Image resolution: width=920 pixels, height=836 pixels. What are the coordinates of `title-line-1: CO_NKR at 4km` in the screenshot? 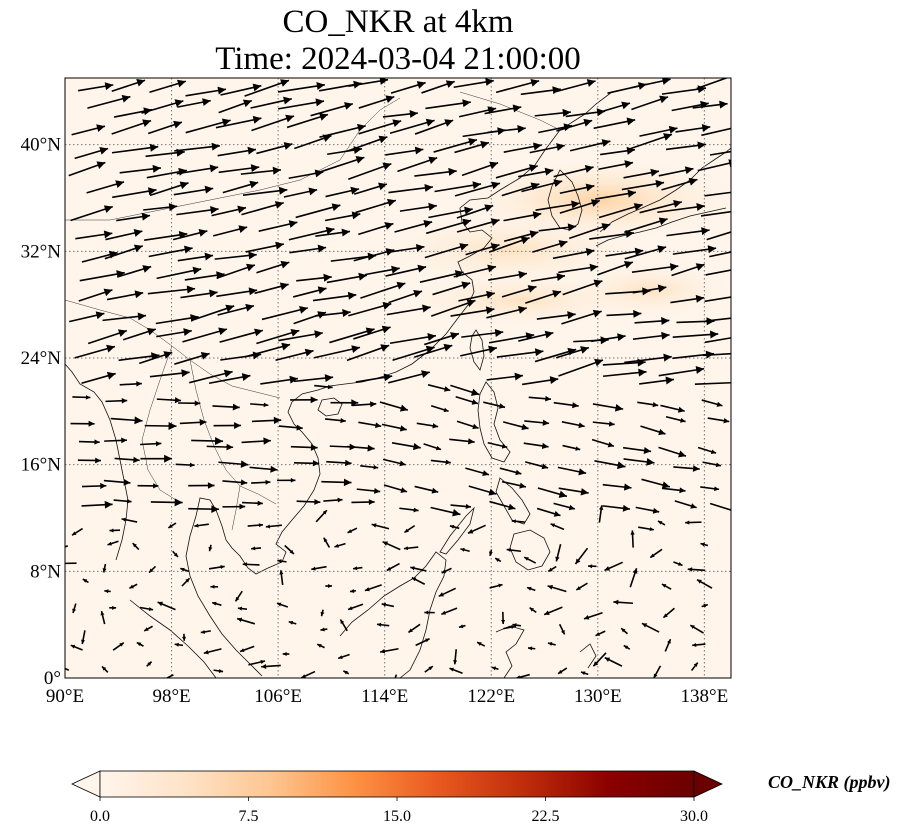 It's located at (398, 22).